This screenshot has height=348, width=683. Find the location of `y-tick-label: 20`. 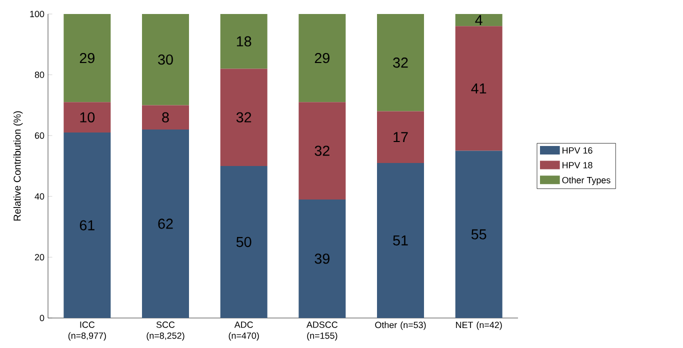

y-tick-label: 20 is located at coordinates (39, 257).